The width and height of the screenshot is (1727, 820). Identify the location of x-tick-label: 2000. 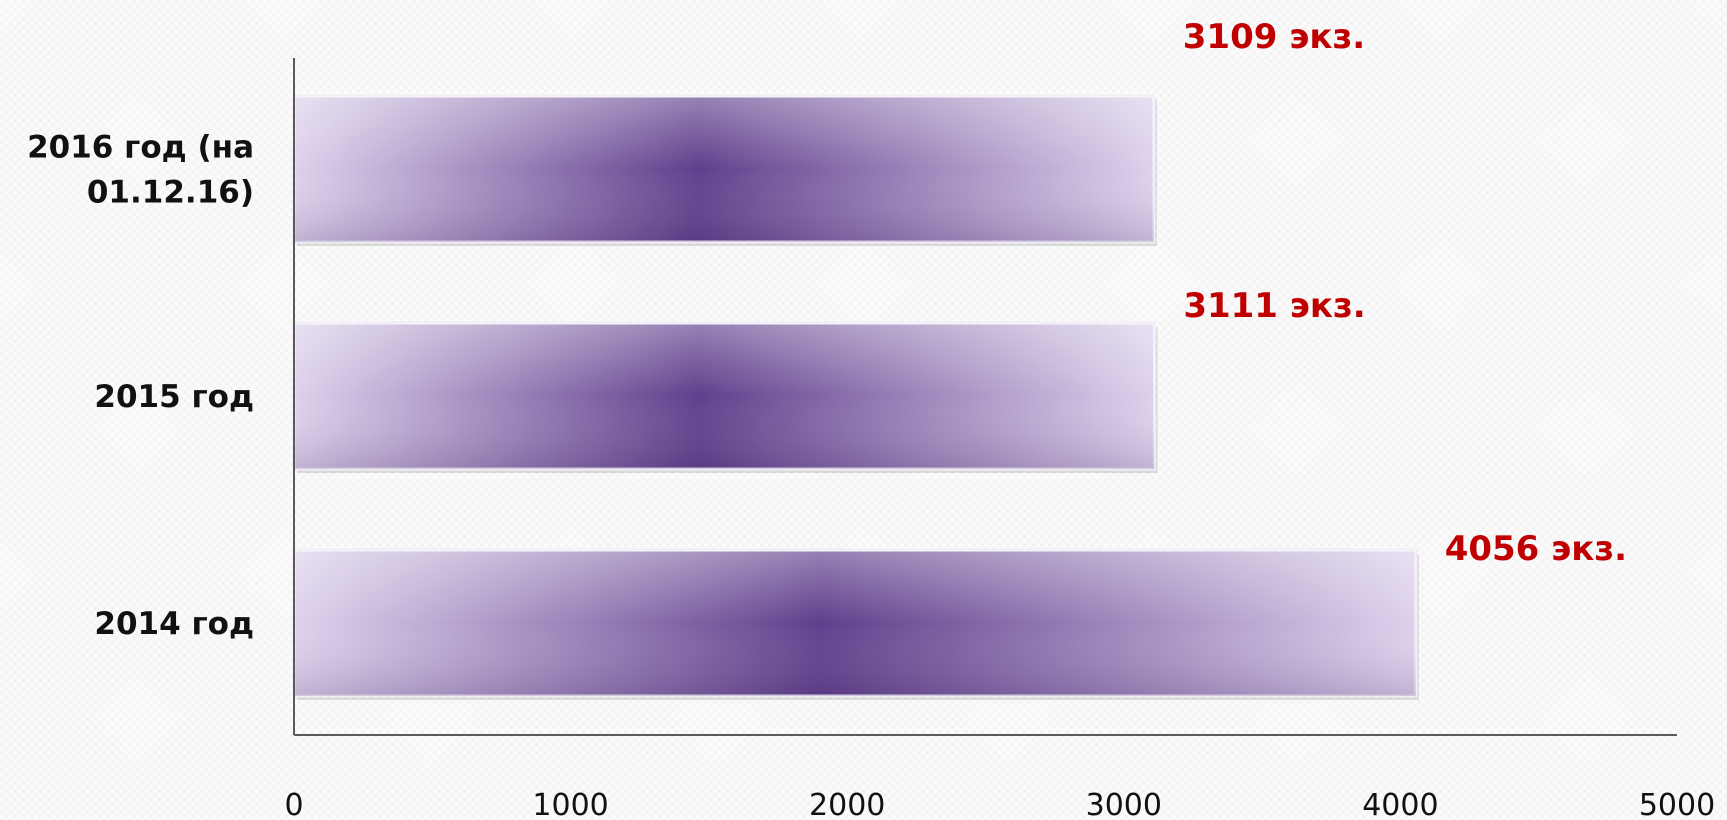
(847, 804).